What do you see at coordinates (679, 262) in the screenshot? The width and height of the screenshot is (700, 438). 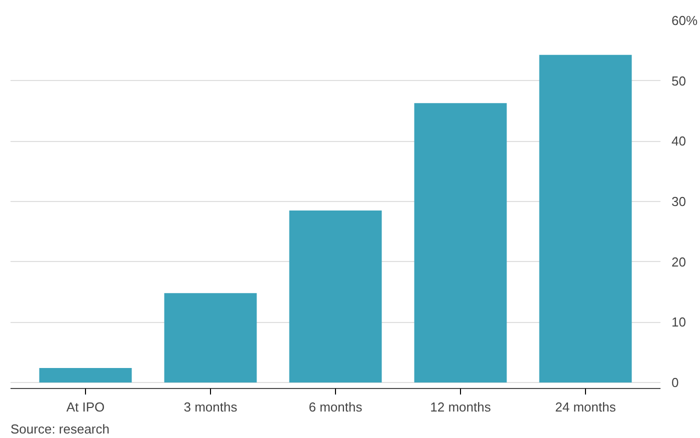 I see `y-tick-label: 20` at bounding box center [679, 262].